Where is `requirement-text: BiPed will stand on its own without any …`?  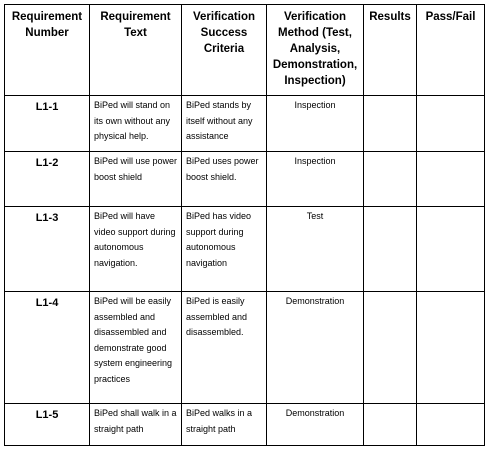
requirement-text: BiPed will stand on its own without any … is located at coordinates (135, 123).